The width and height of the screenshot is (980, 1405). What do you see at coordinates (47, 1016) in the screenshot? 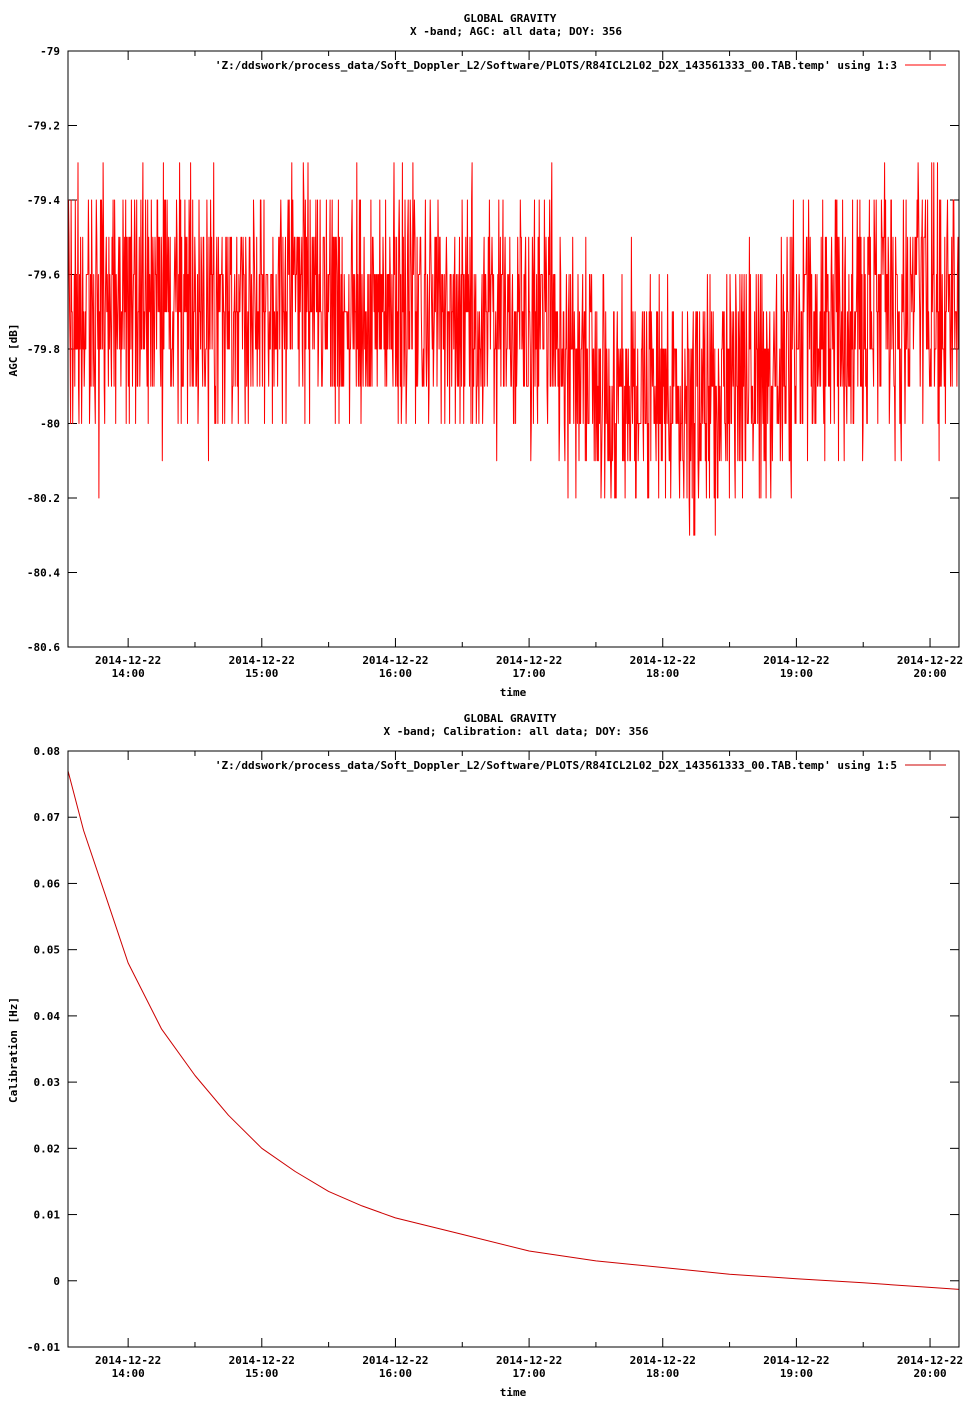
I see `calibration-ytick-label: 0.04` at bounding box center [47, 1016].